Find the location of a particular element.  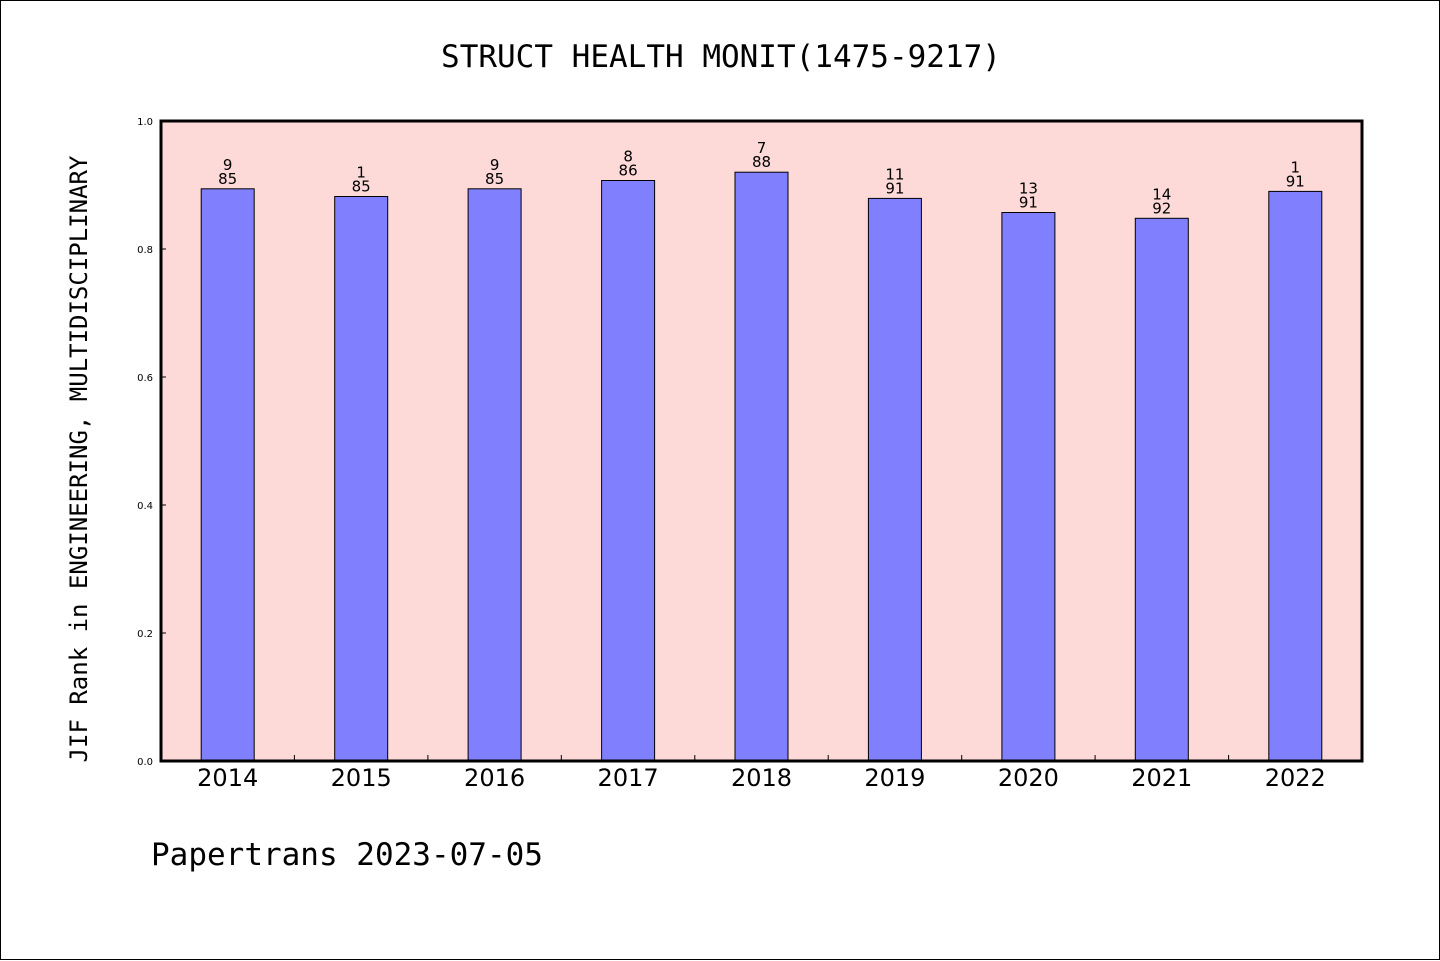

bar-total-label-2019: 91 is located at coordinates (894, 188).